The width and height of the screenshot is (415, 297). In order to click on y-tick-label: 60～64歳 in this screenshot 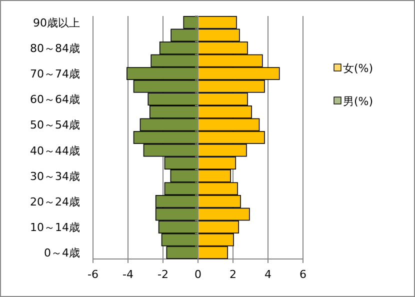, I will do `click(55, 99)`.